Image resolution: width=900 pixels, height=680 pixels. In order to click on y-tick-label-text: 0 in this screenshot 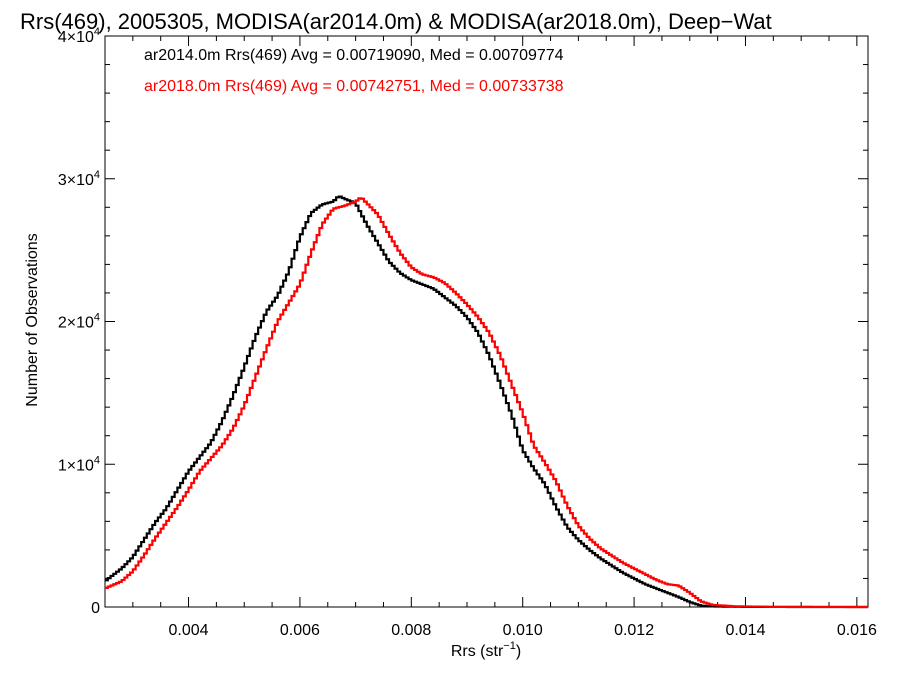, I will do `click(95, 608)`.